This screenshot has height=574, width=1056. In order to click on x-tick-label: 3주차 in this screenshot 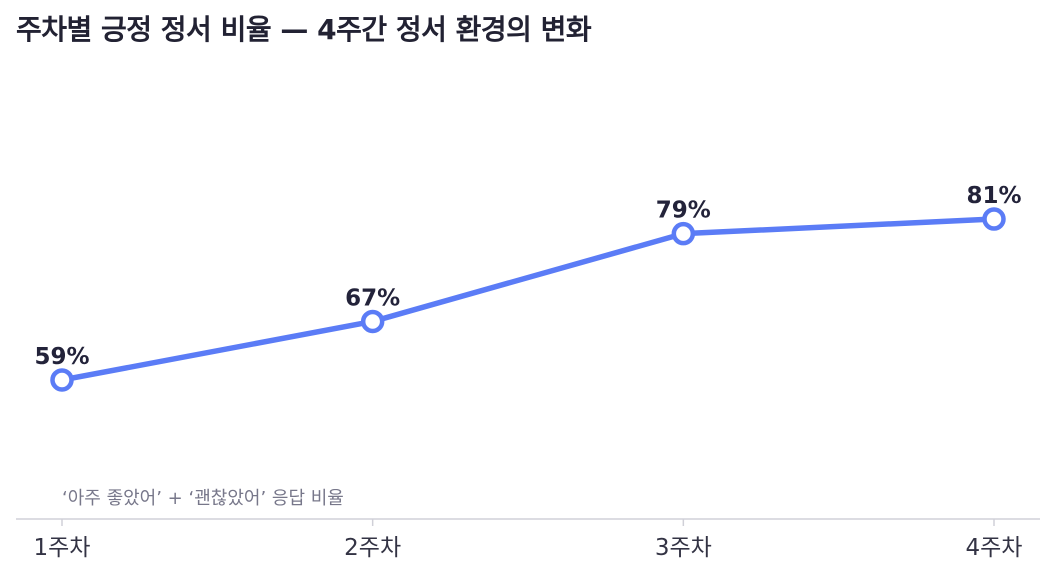, I will do `click(683, 548)`.